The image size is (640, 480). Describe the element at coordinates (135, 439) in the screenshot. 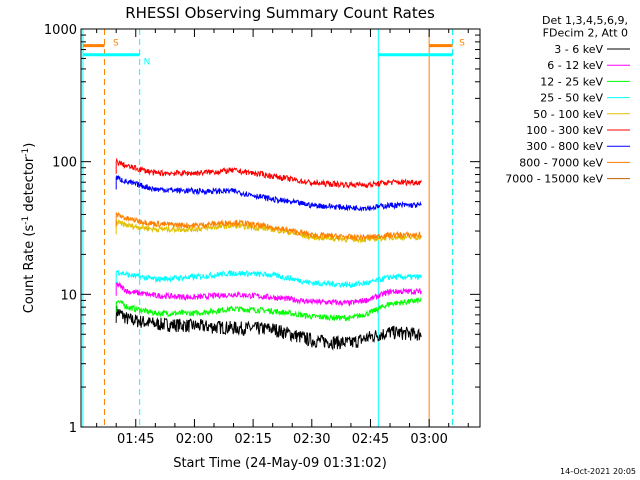

I see `x-tick-label-0: 01:45` at that location.